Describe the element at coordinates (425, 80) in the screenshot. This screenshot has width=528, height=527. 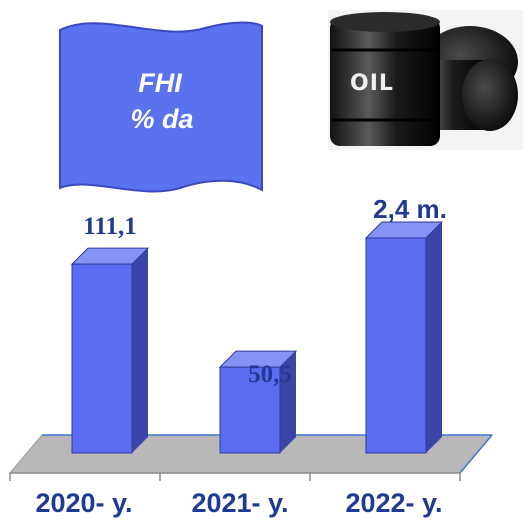
I see `oil-barrels-icon: OIL` at that location.